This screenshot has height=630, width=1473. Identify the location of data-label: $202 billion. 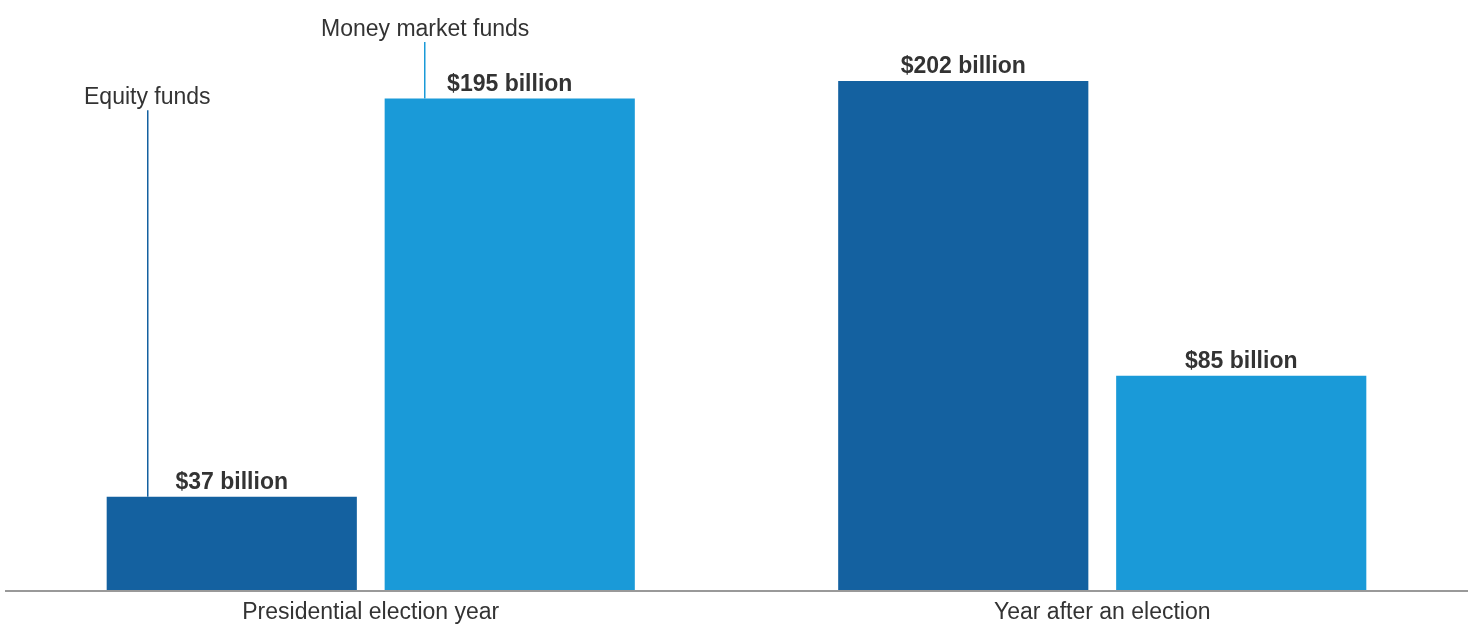
(963, 64).